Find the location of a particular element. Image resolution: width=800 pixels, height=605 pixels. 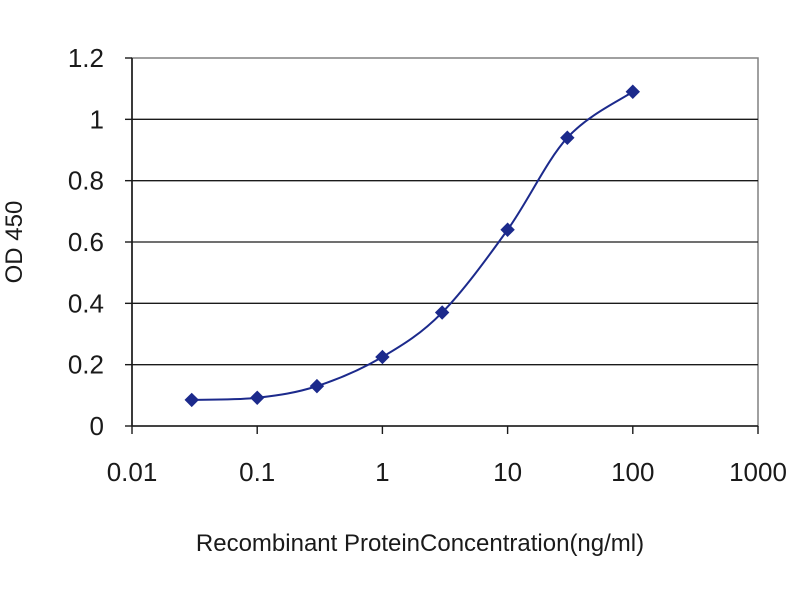

x-axis-title: Recombinant ProteinConcentration(ng/ml) is located at coordinates (420, 543).